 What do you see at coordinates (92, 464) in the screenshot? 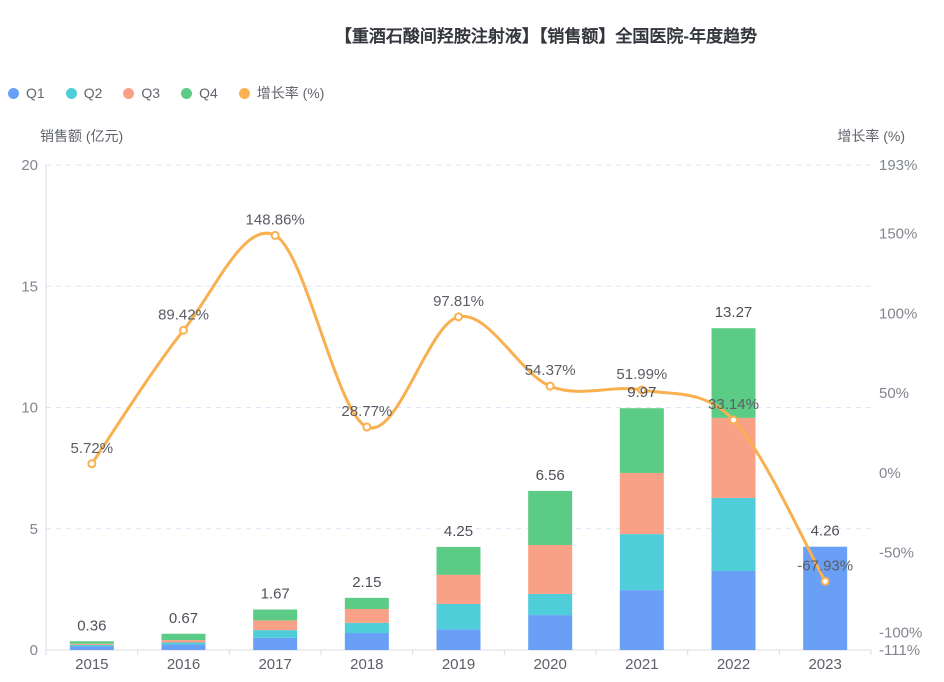
I see `line-point-2015` at bounding box center [92, 464].